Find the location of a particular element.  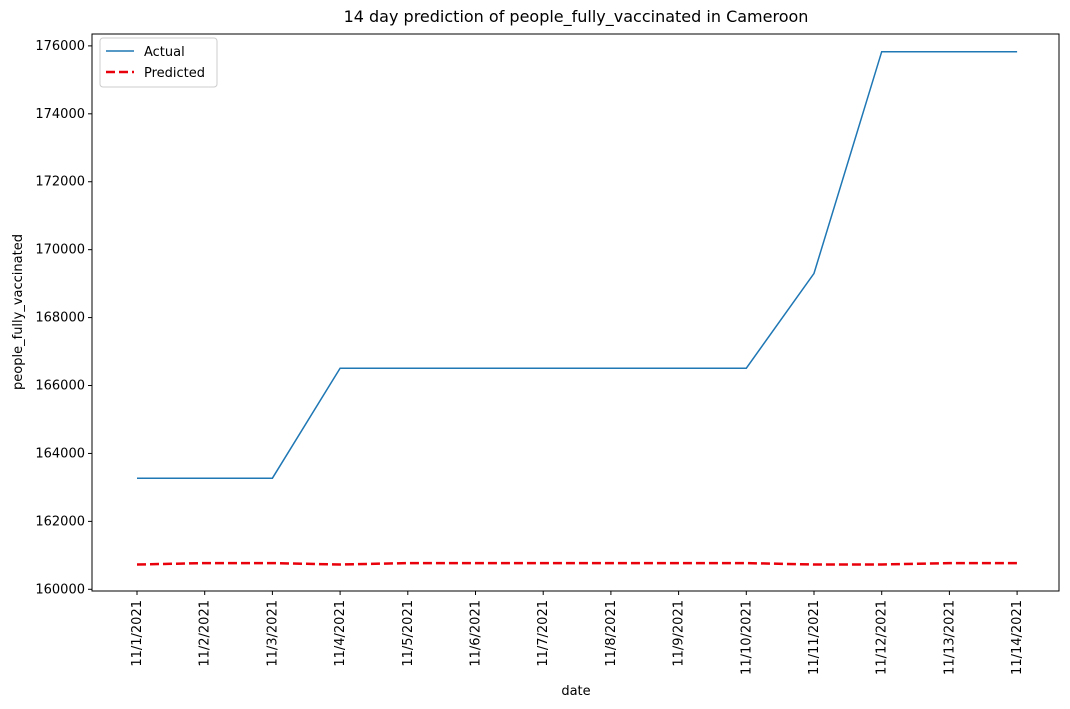

y-tick-label: 162000 is located at coordinates (60, 521).